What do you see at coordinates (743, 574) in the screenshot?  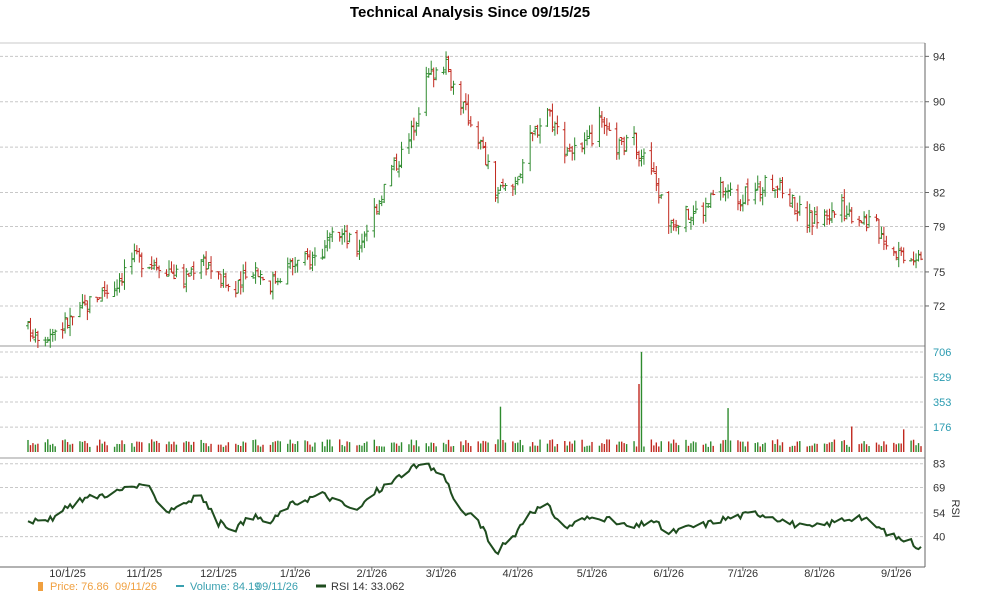 I see `x-tick-label: 7/1/26` at bounding box center [743, 574].